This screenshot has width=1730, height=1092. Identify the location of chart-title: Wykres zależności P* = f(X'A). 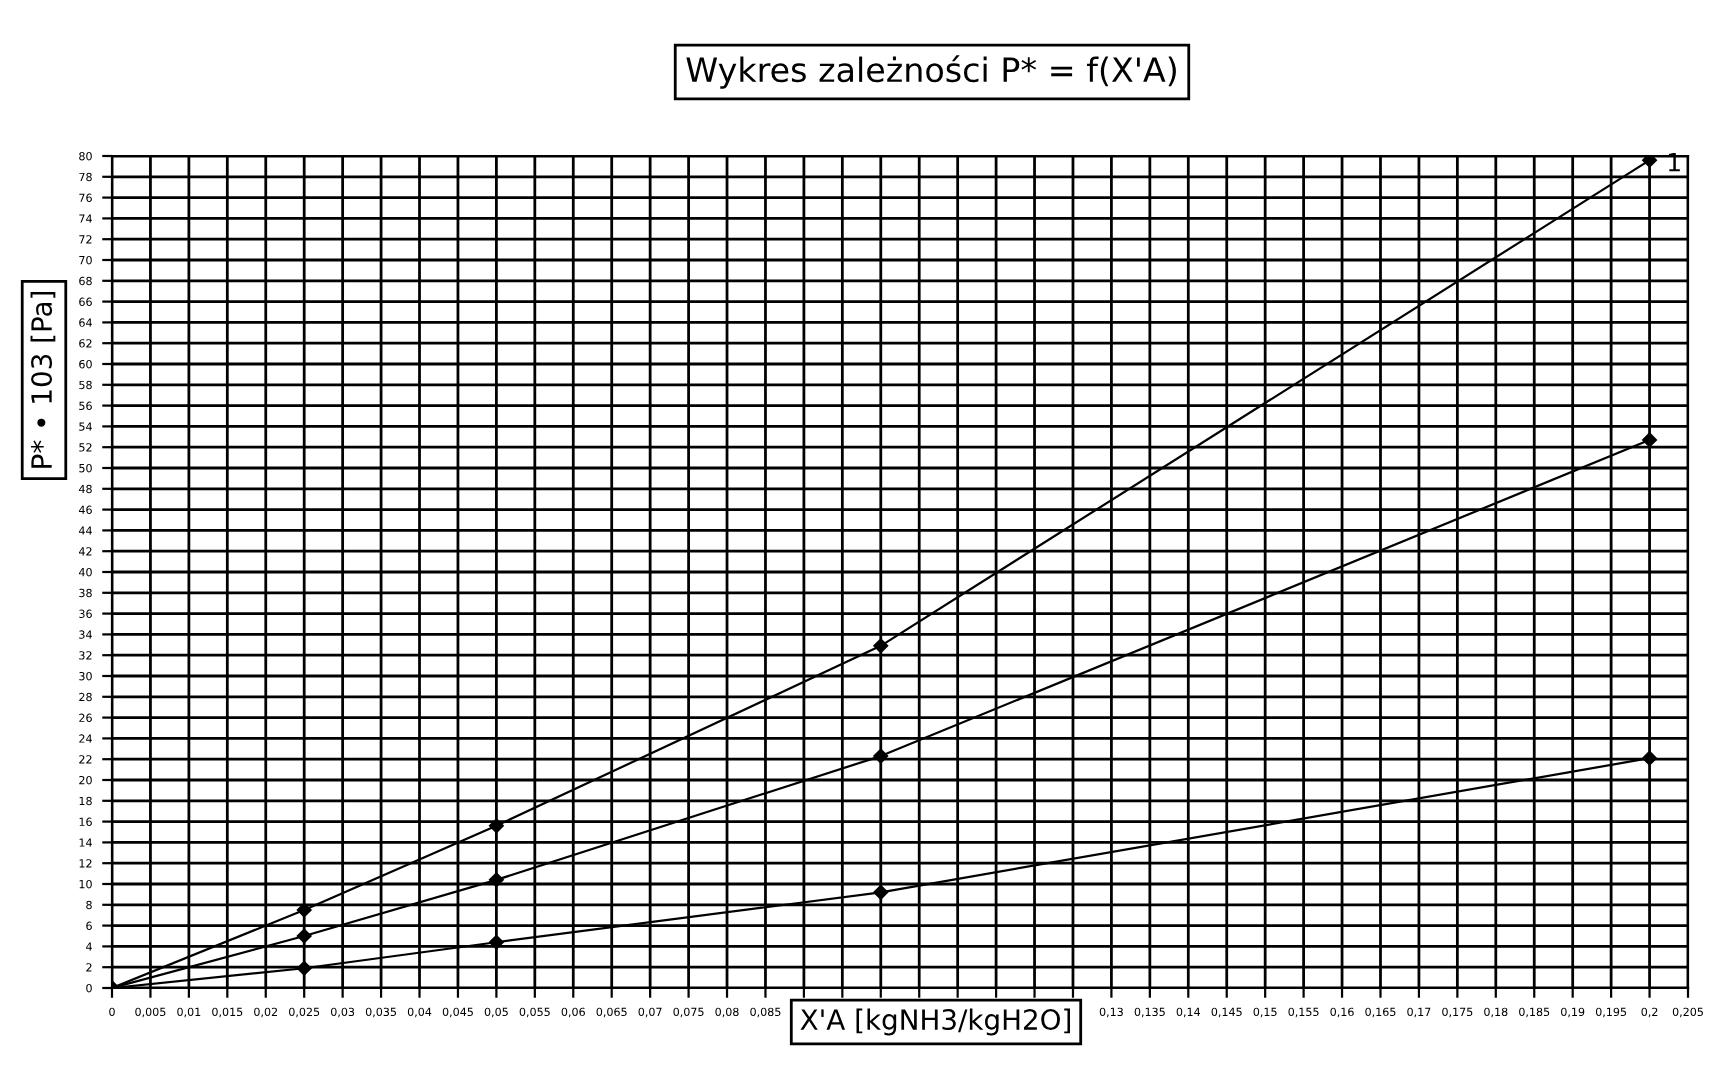
(931, 72).